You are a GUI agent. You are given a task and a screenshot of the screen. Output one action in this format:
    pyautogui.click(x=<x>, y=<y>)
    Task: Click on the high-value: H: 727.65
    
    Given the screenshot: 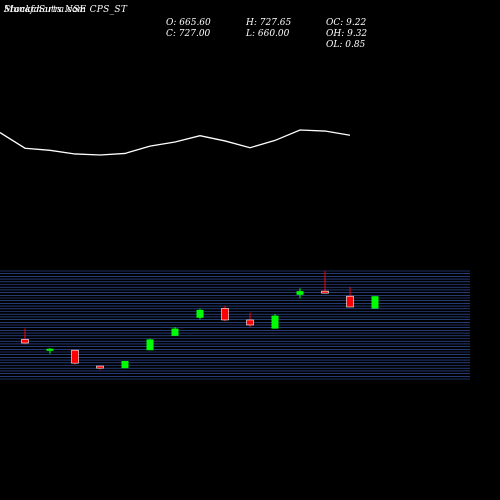 What is the action you would take?
    pyautogui.click(x=269, y=23)
    